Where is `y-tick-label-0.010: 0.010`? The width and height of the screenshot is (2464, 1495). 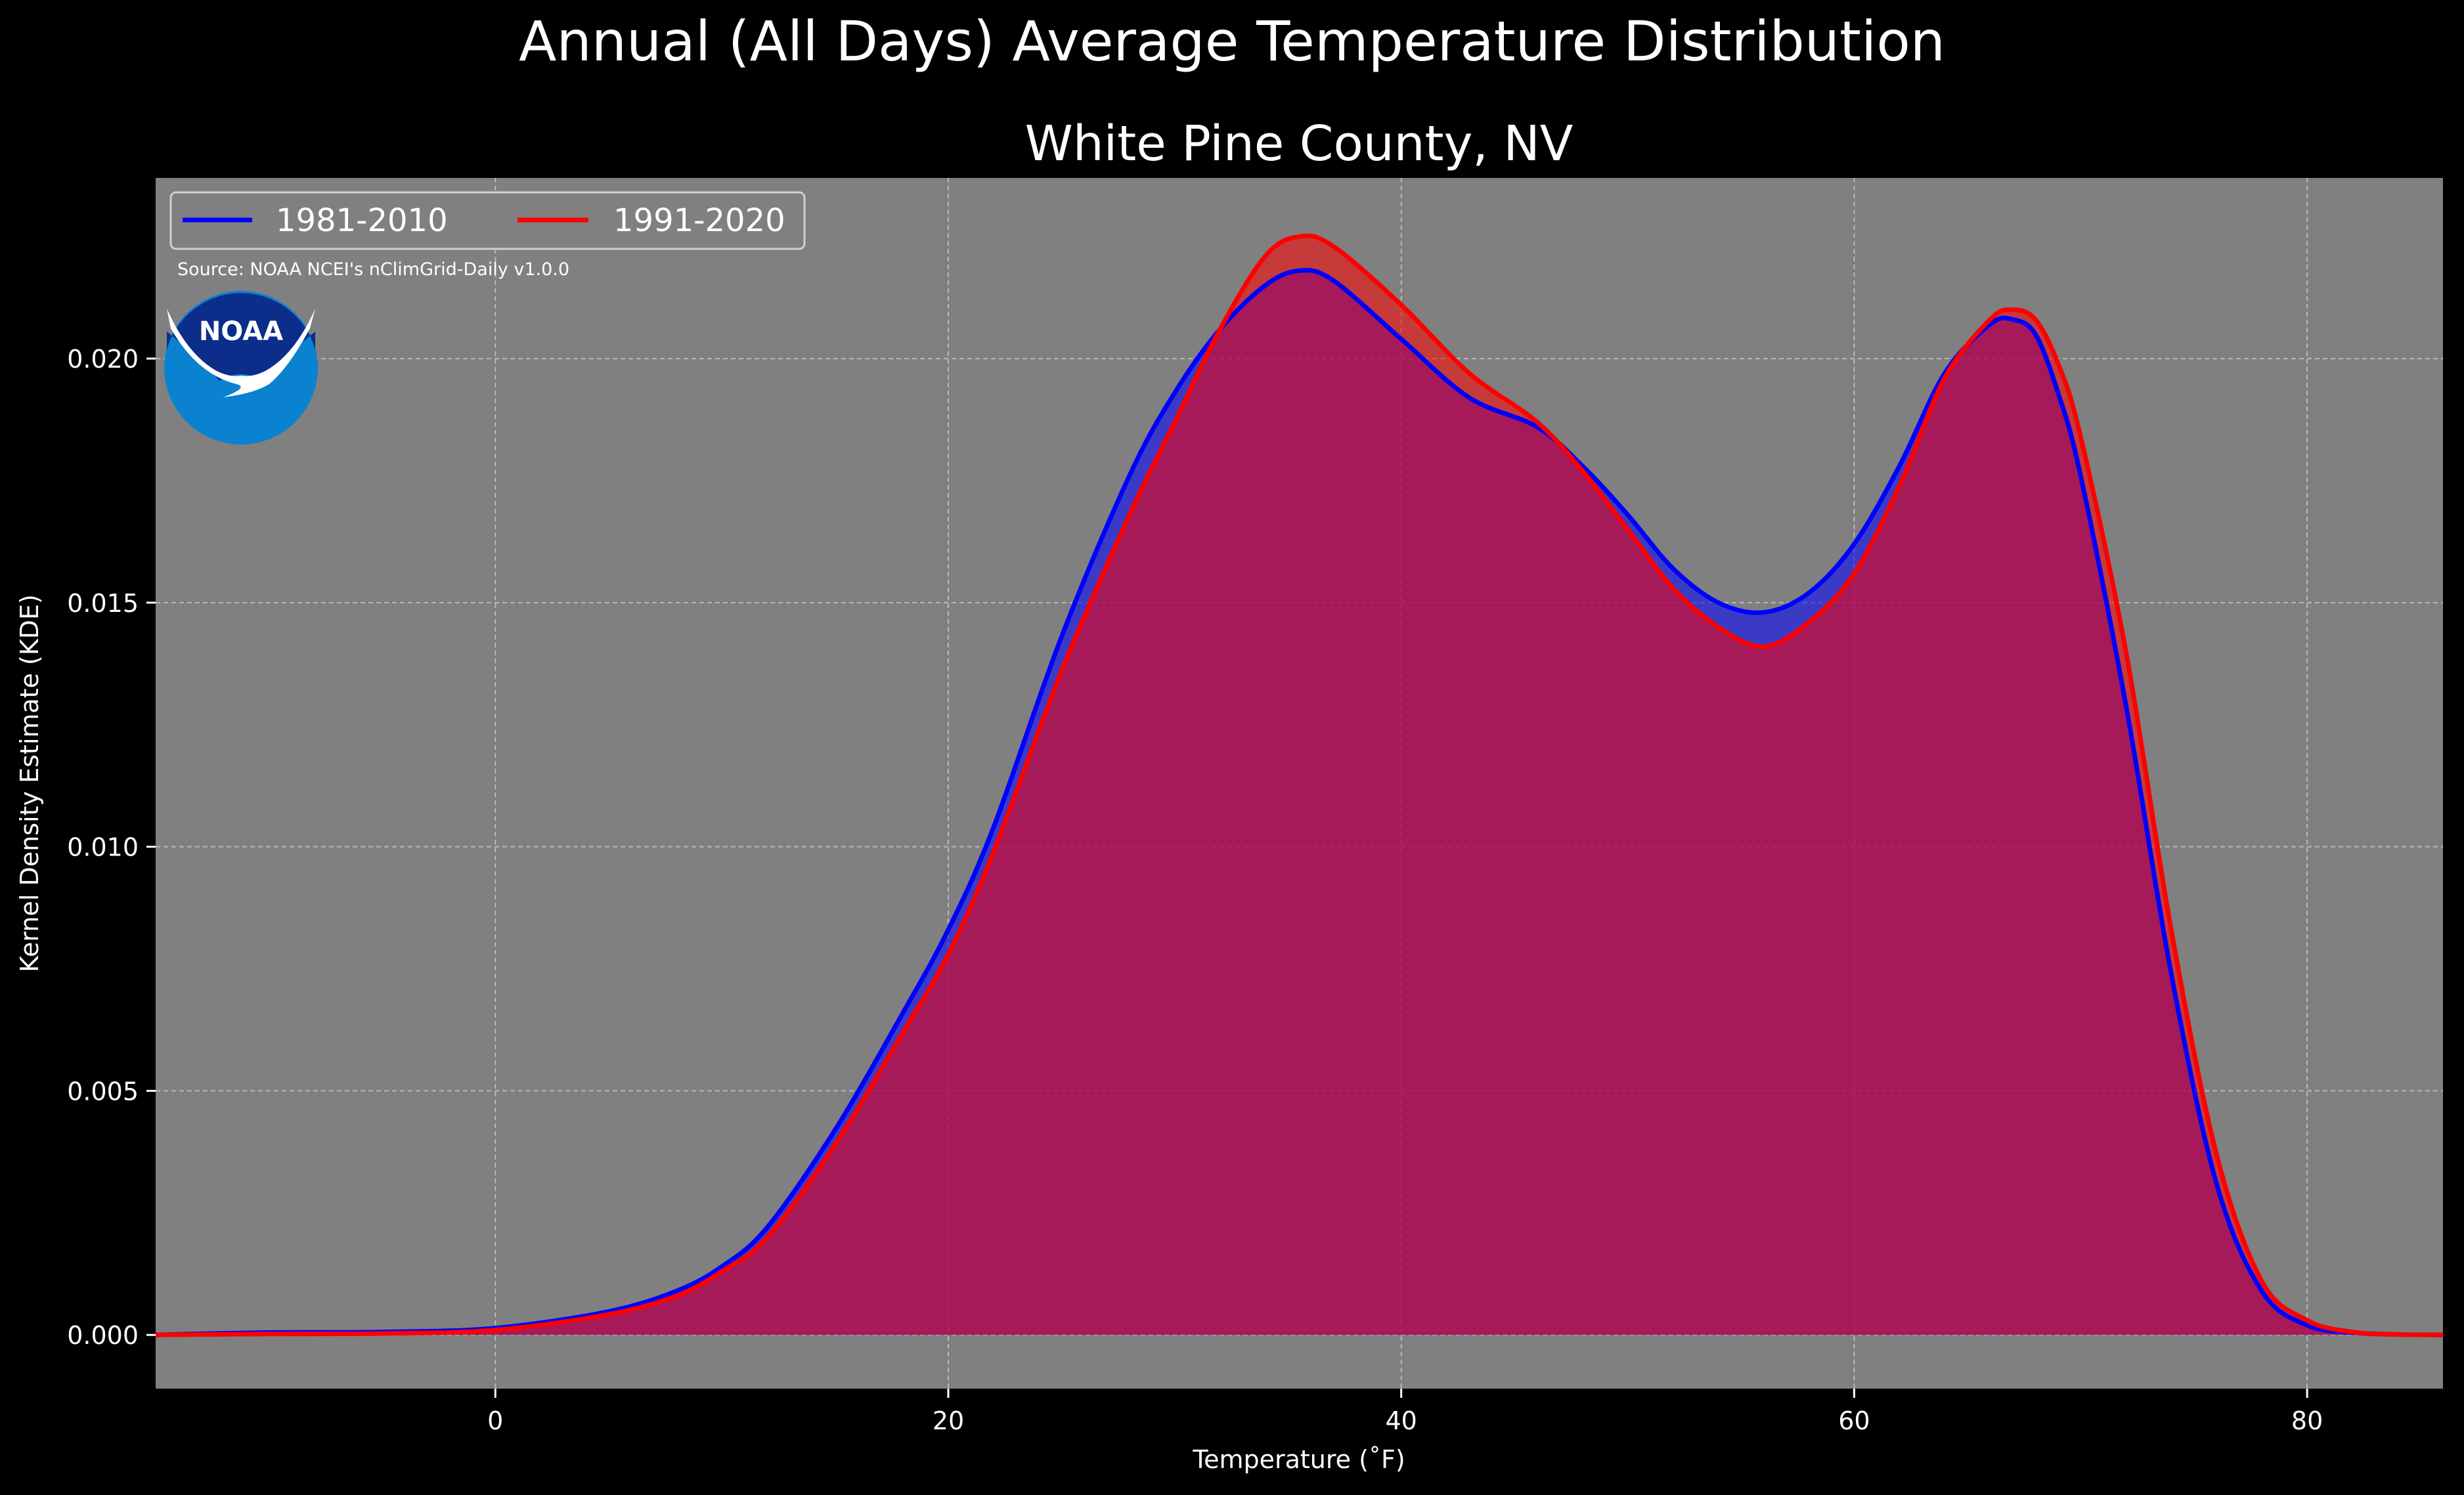
y-tick-label-0.010: 0.010 is located at coordinates (103, 847).